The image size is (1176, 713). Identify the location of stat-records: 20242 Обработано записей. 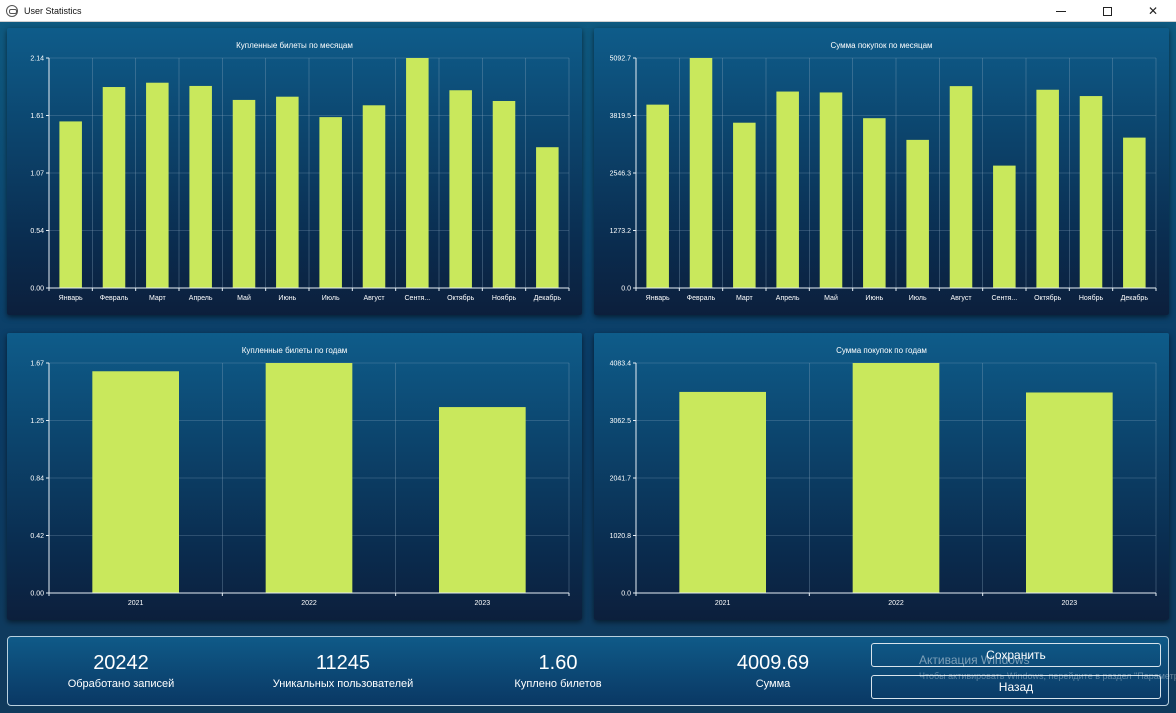
(121, 671).